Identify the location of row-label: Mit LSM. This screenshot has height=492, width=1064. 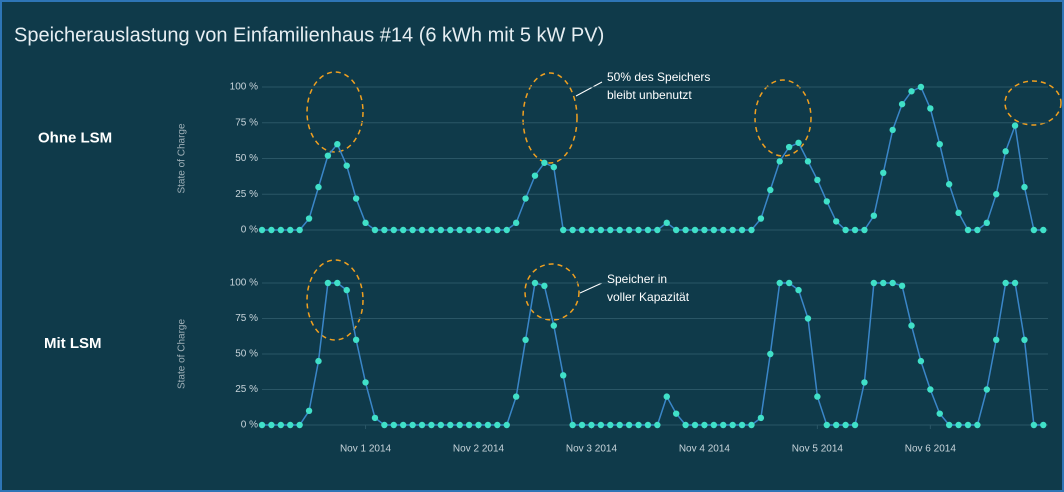
(73, 343).